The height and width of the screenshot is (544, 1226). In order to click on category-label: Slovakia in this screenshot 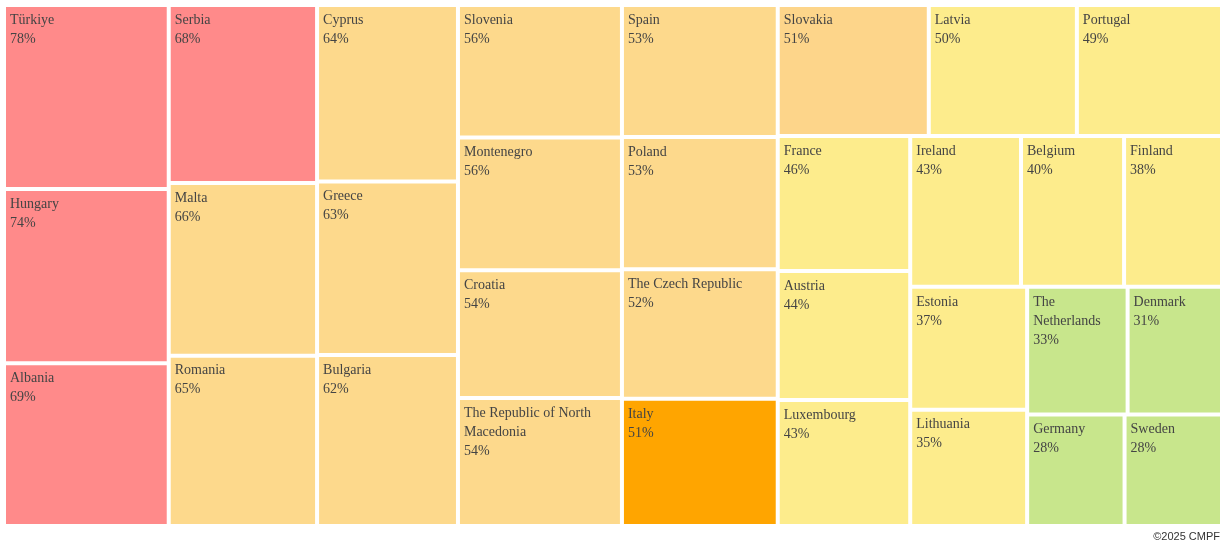, I will do `click(808, 19)`.